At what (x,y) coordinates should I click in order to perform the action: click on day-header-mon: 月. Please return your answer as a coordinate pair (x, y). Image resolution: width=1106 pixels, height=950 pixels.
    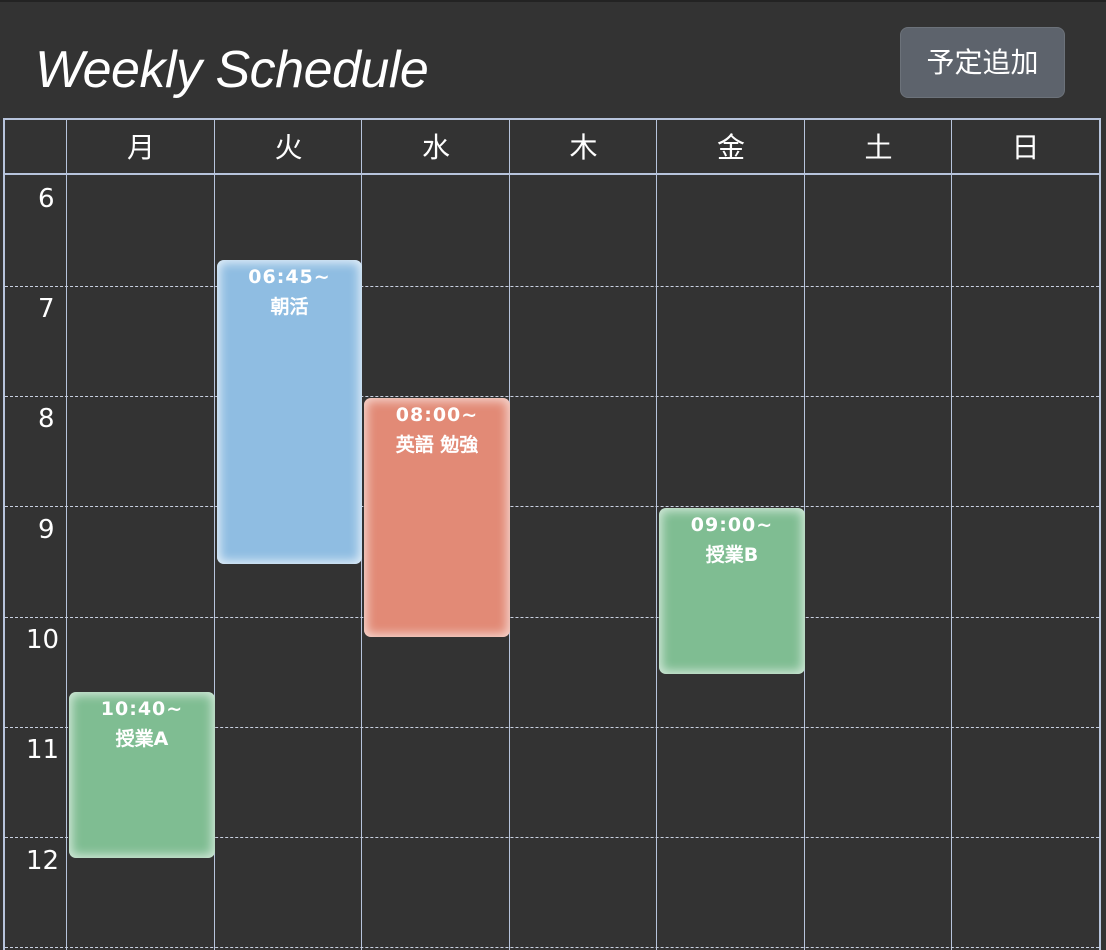
    Looking at the image, I should click on (140, 147).